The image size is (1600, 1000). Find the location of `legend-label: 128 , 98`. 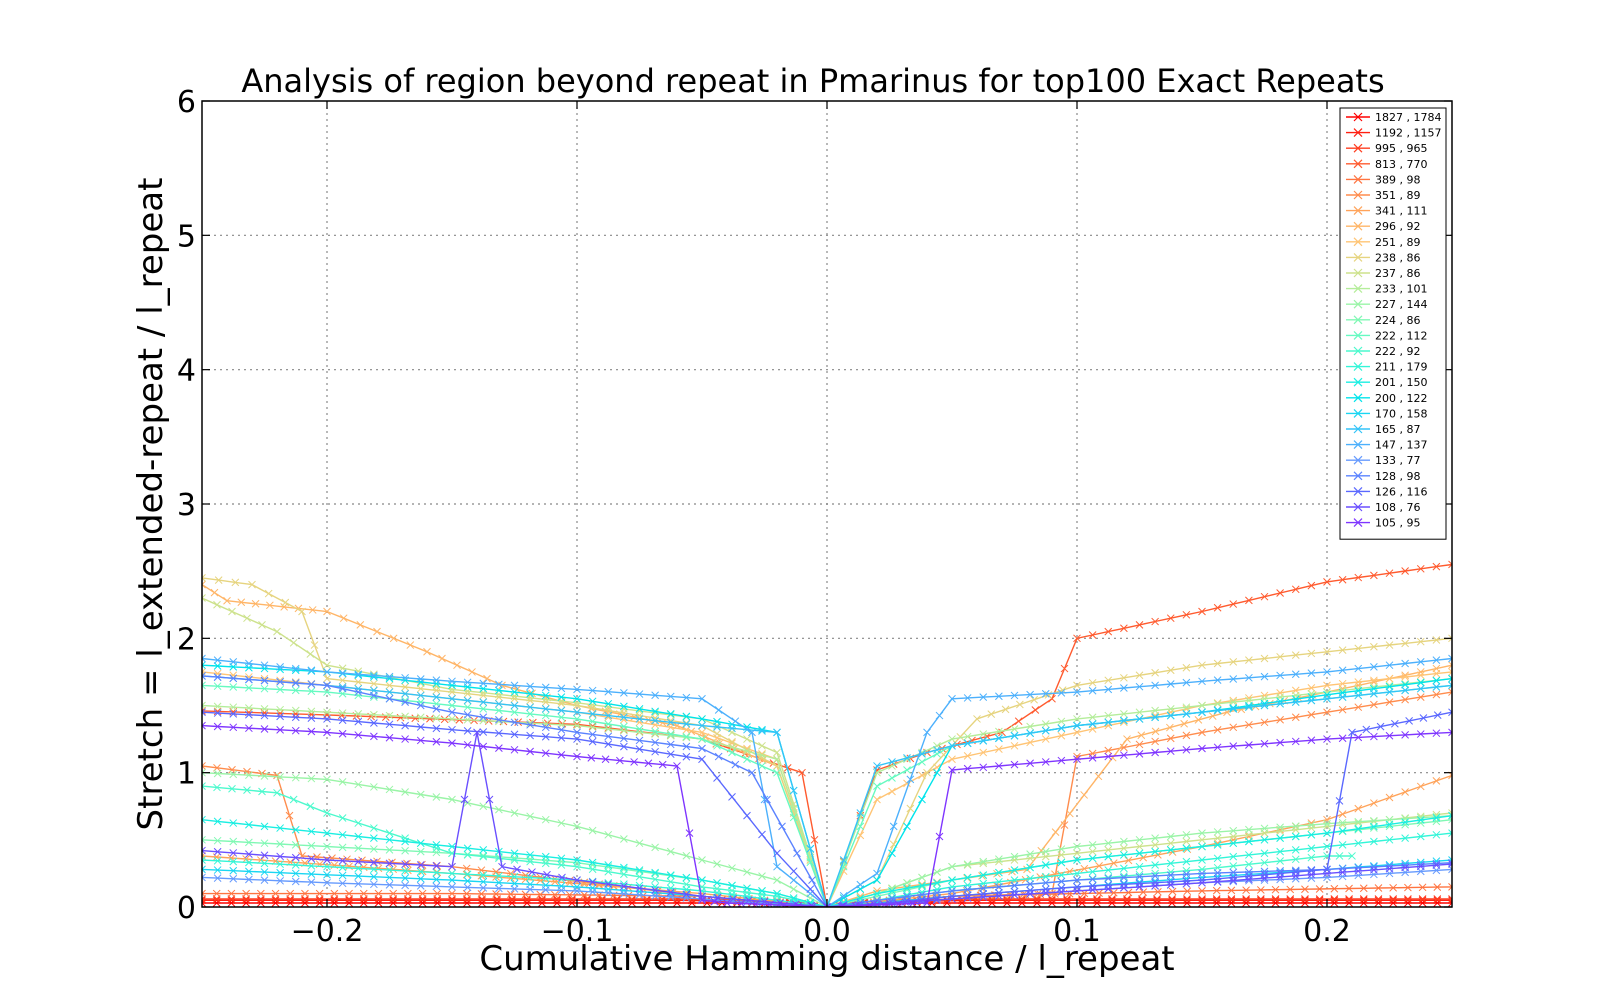

legend-label: 128 , 98 is located at coordinates (1397, 476).